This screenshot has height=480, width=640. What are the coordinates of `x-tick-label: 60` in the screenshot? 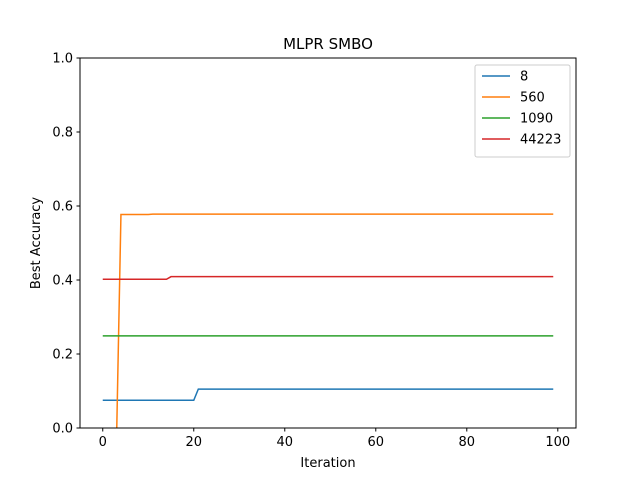 It's located at (376, 442).